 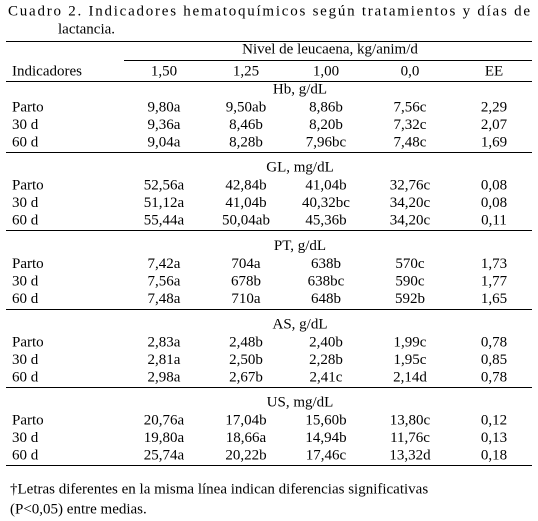 What do you see at coordinates (494, 264) in the screenshot?
I see `cell: 1,73` at bounding box center [494, 264].